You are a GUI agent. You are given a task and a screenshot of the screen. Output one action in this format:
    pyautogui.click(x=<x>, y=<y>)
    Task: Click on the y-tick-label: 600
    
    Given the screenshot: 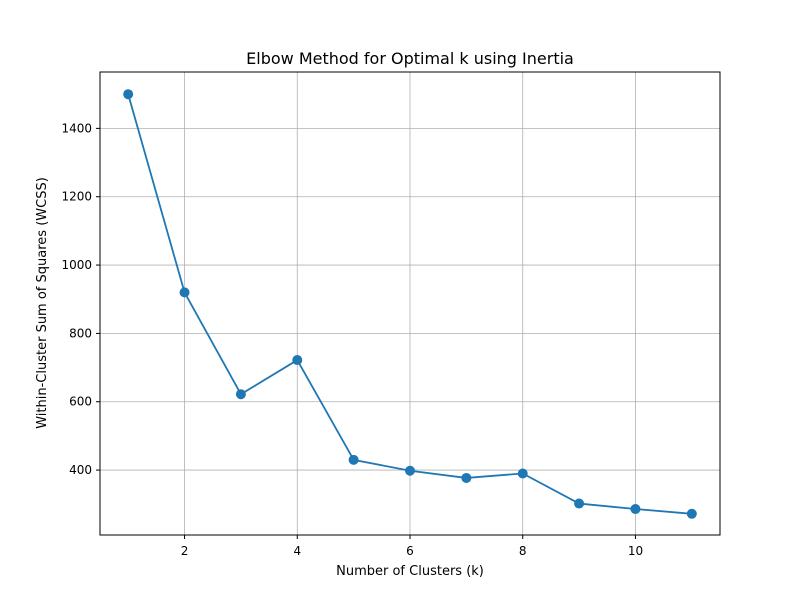 What is the action you would take?
    pyautogui.click(x=80, y=402)
    